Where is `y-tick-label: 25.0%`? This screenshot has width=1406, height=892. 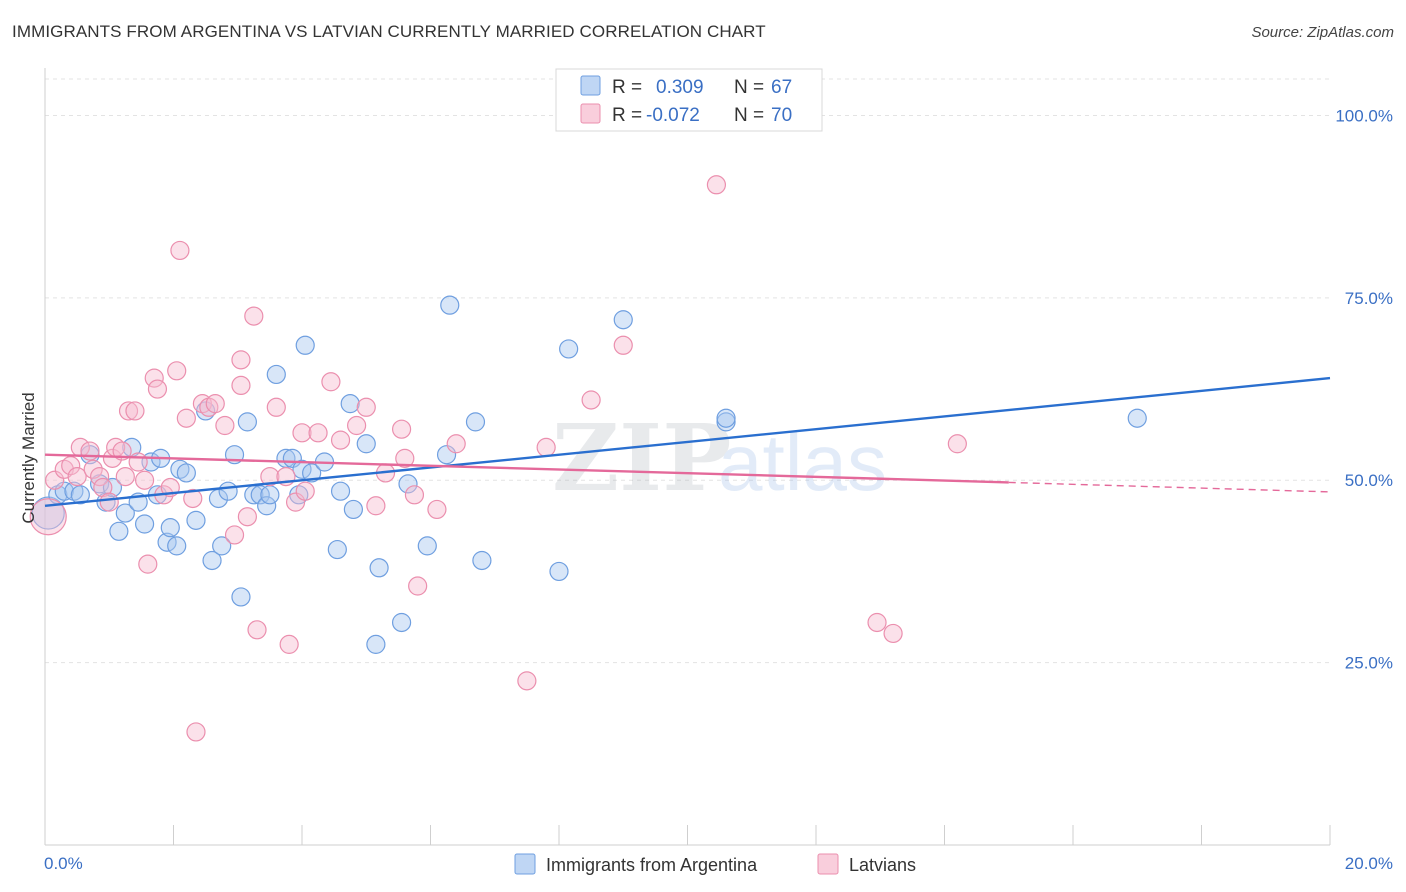 y-tick-label: 25.0% is located at coordinates (1369, 663).